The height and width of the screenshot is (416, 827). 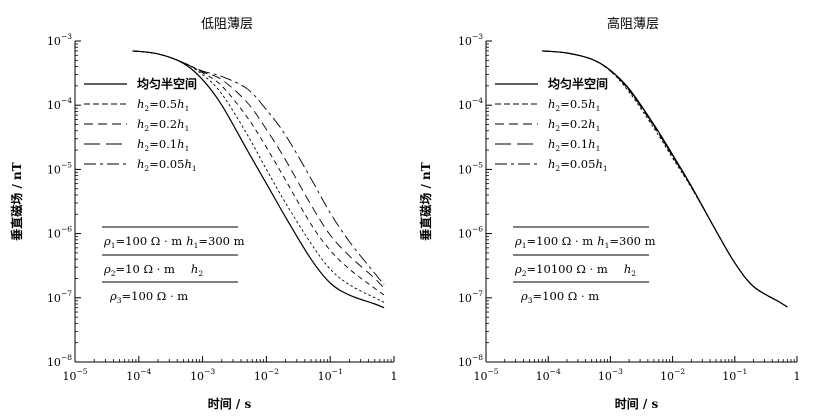 I want to click on legend-label: h2=0.5h1, so click(x=574, y=105).